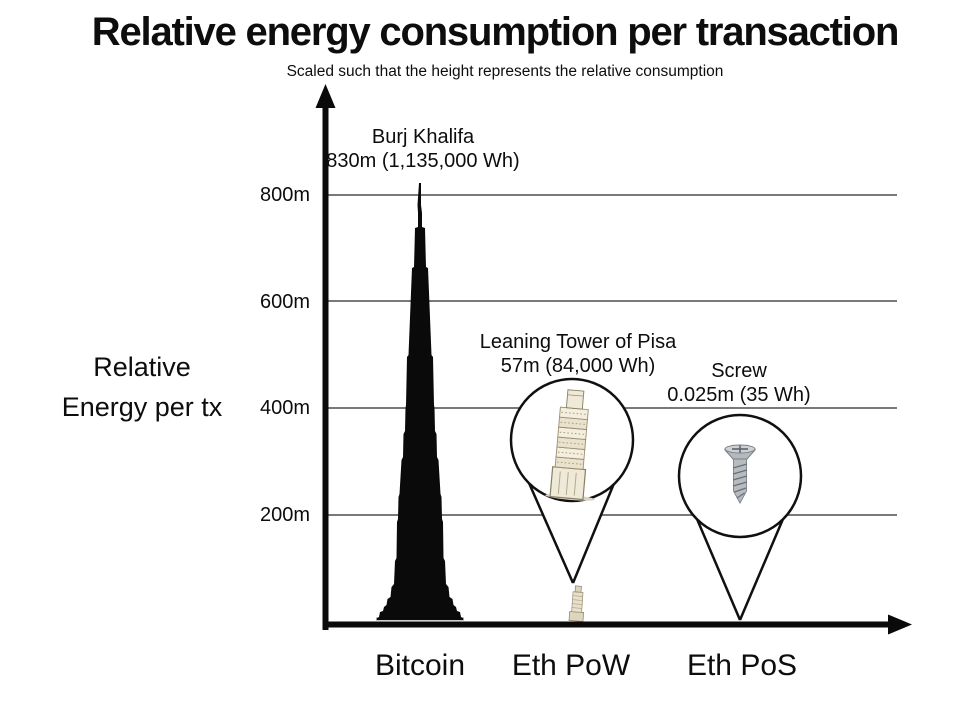 This screenshot has height=714, width=960. I want to click on burj-annotation: Burj Khalifa 830m (1,135,000 Wh), so click(423, 149).